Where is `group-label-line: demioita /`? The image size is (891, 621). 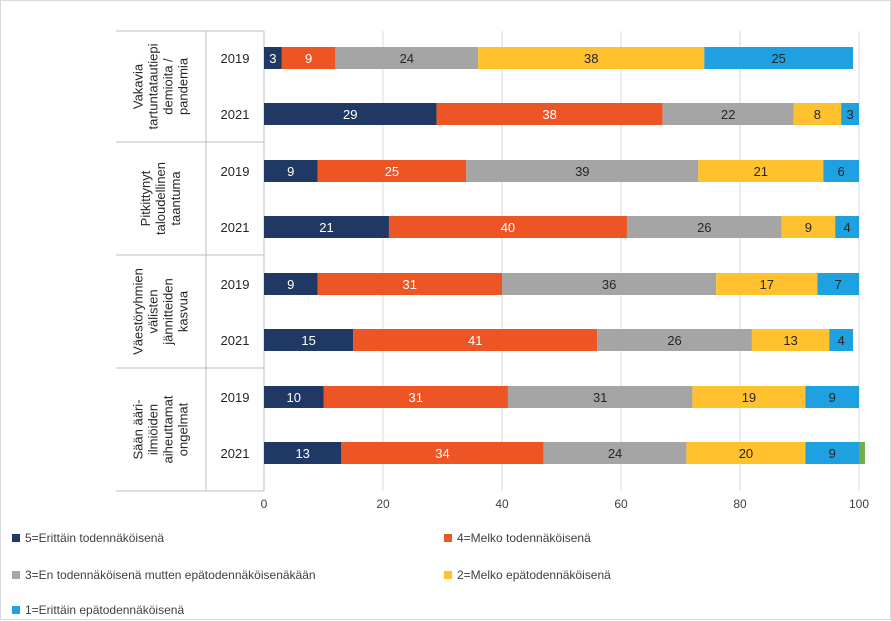 group-label-line: demioita / is located at coordinates (168, 86).